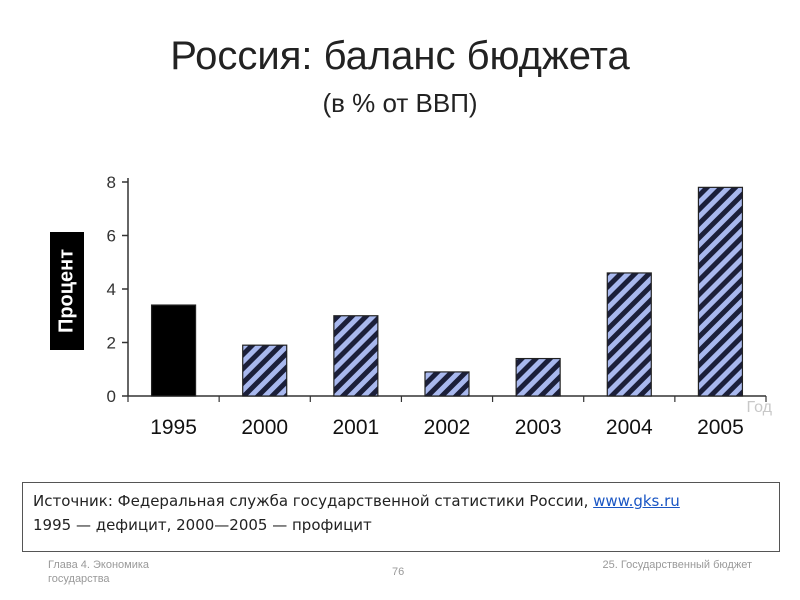  What do you see at coordinates (111, 289) in the screenshot?
I see `y-tick-label: 4` at bounding box center [111, 289].